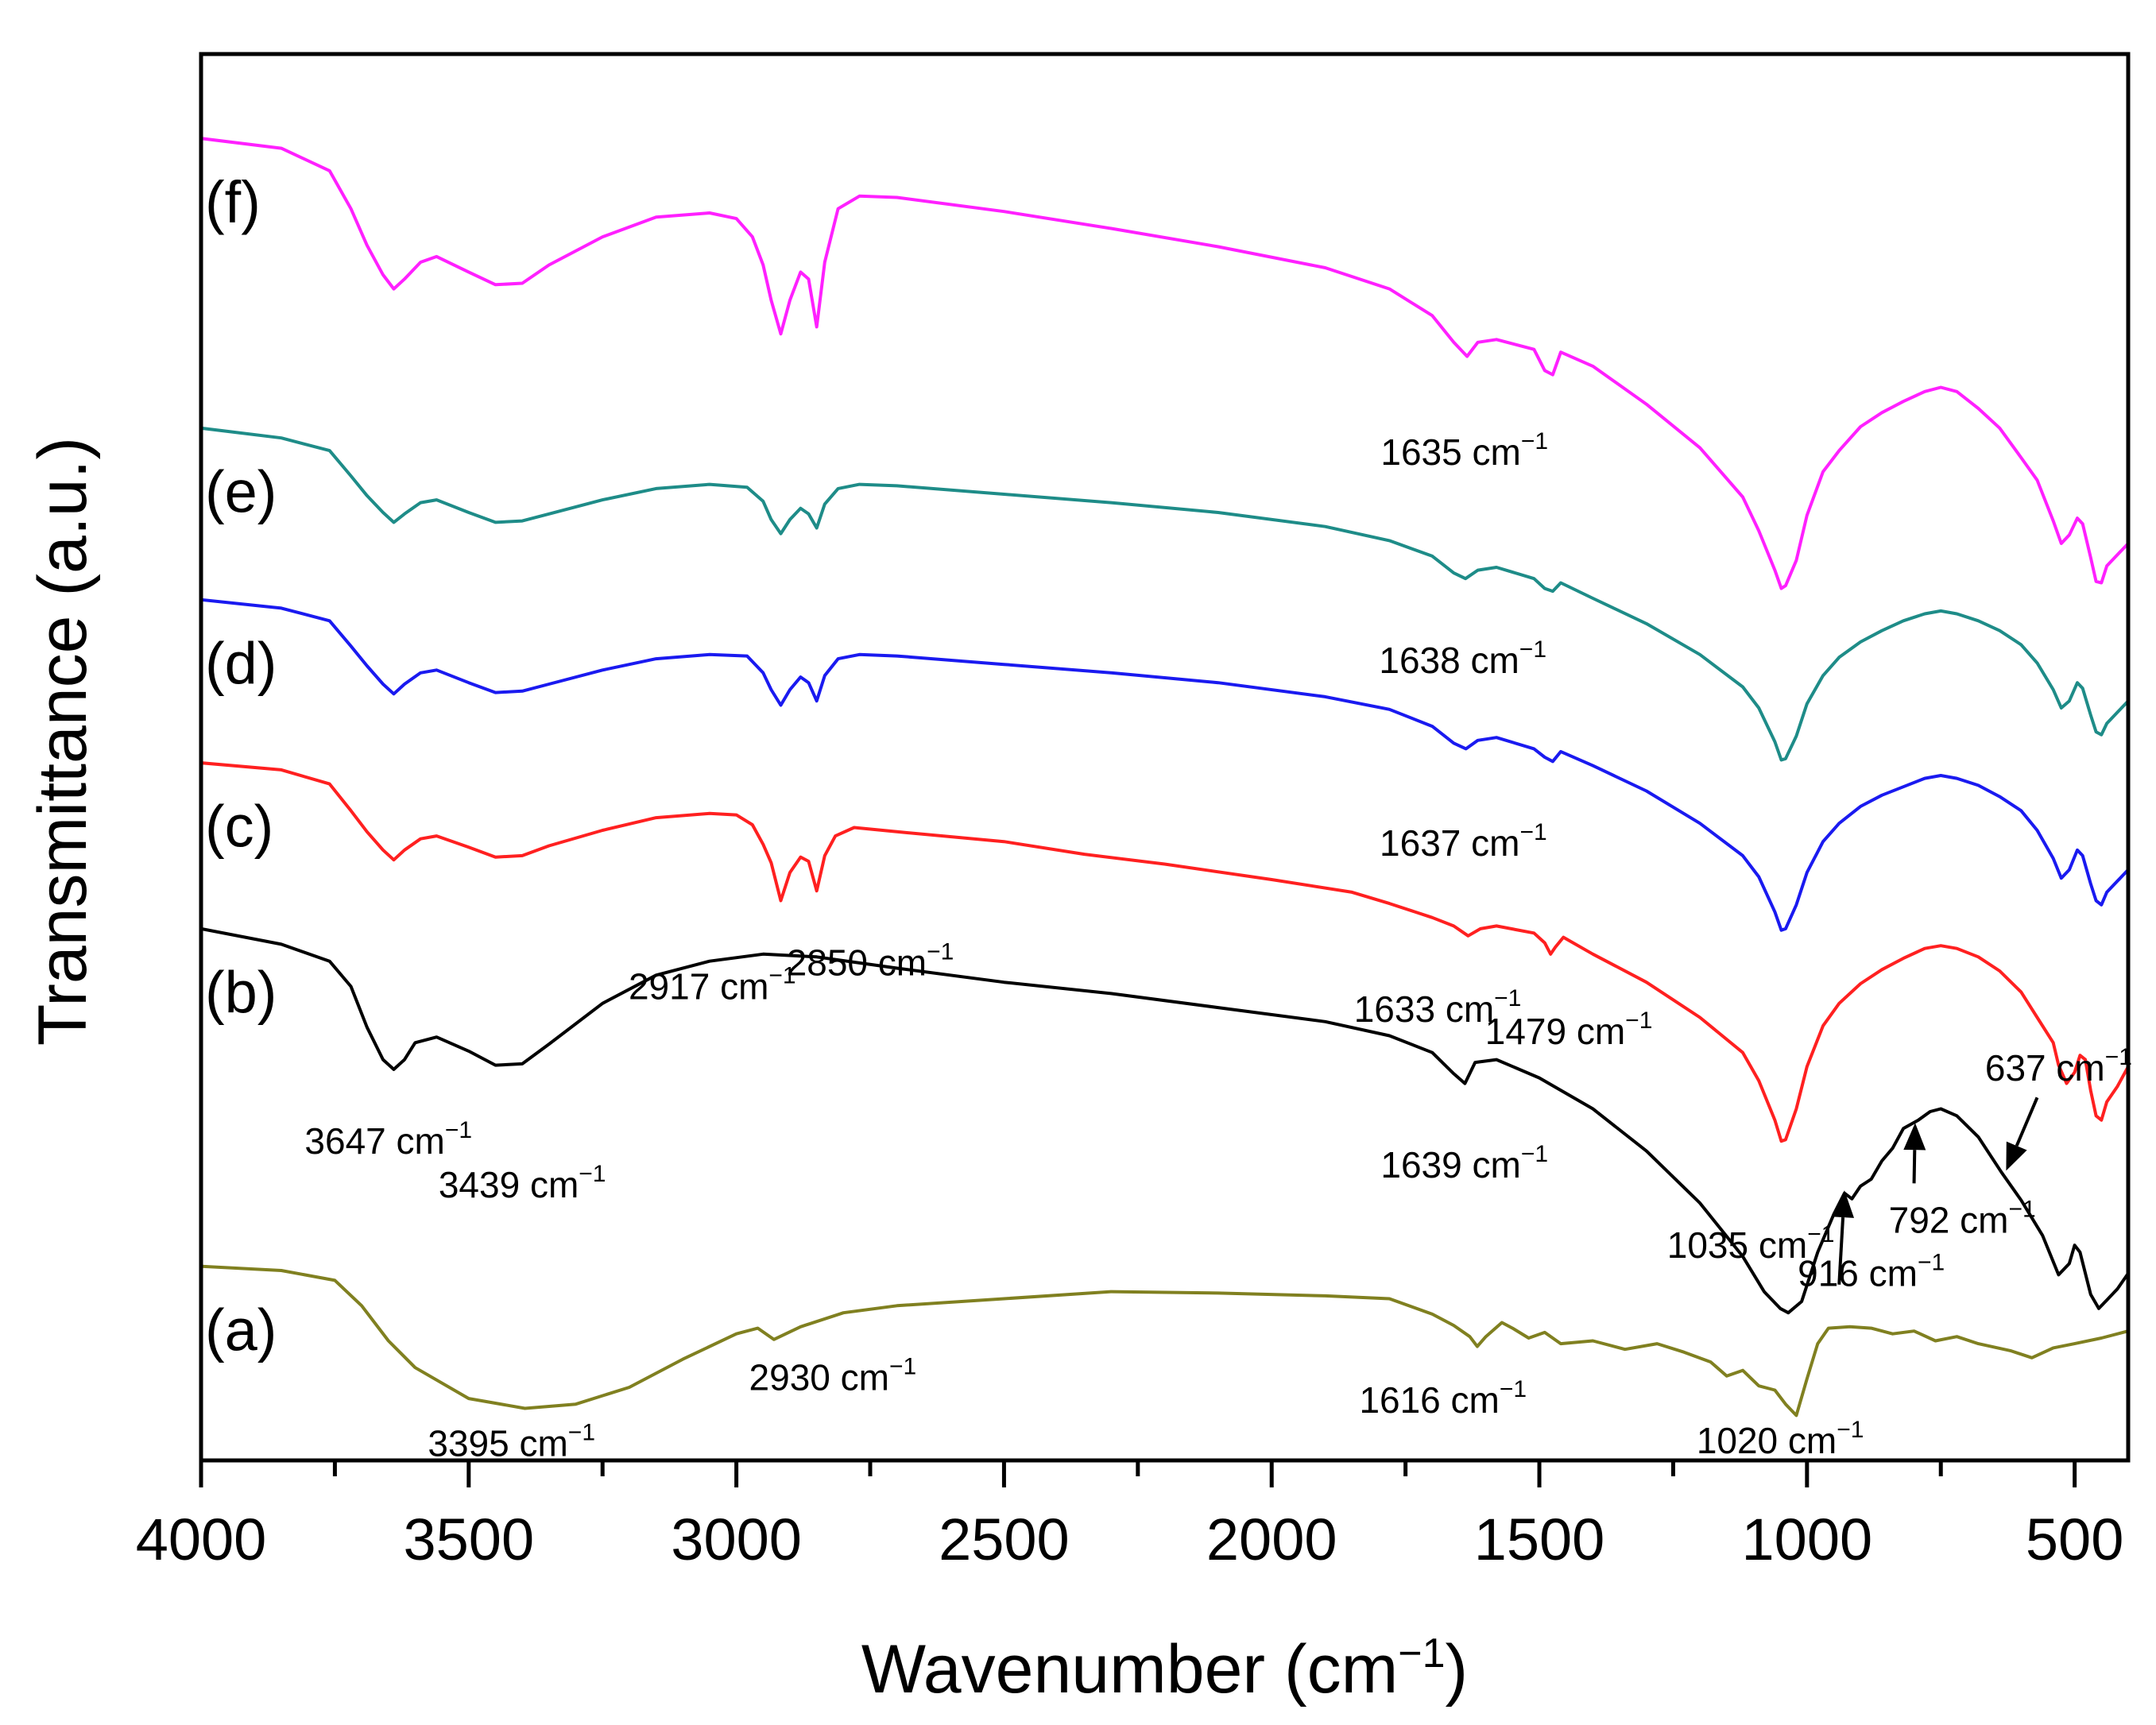 The width and height of the screenshot is (2156, 1725). Describe the element at coordinates (201, 1539) in the screenshot. I see `x-tick-label: 4000` at that location.